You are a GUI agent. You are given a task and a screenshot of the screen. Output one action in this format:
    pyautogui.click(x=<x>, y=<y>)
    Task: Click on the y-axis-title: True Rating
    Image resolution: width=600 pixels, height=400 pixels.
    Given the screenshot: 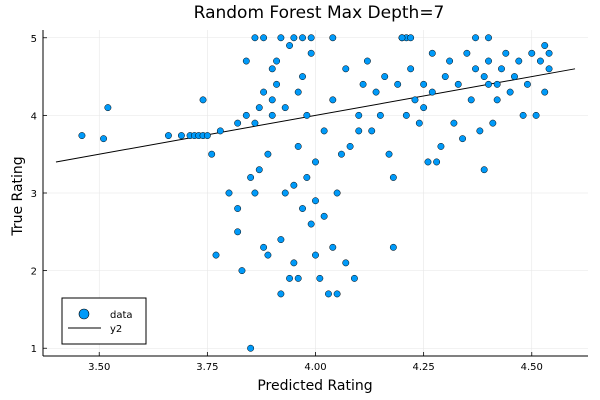 What is the action you would take?
    pyautogui.click(x=18, y=196)
    